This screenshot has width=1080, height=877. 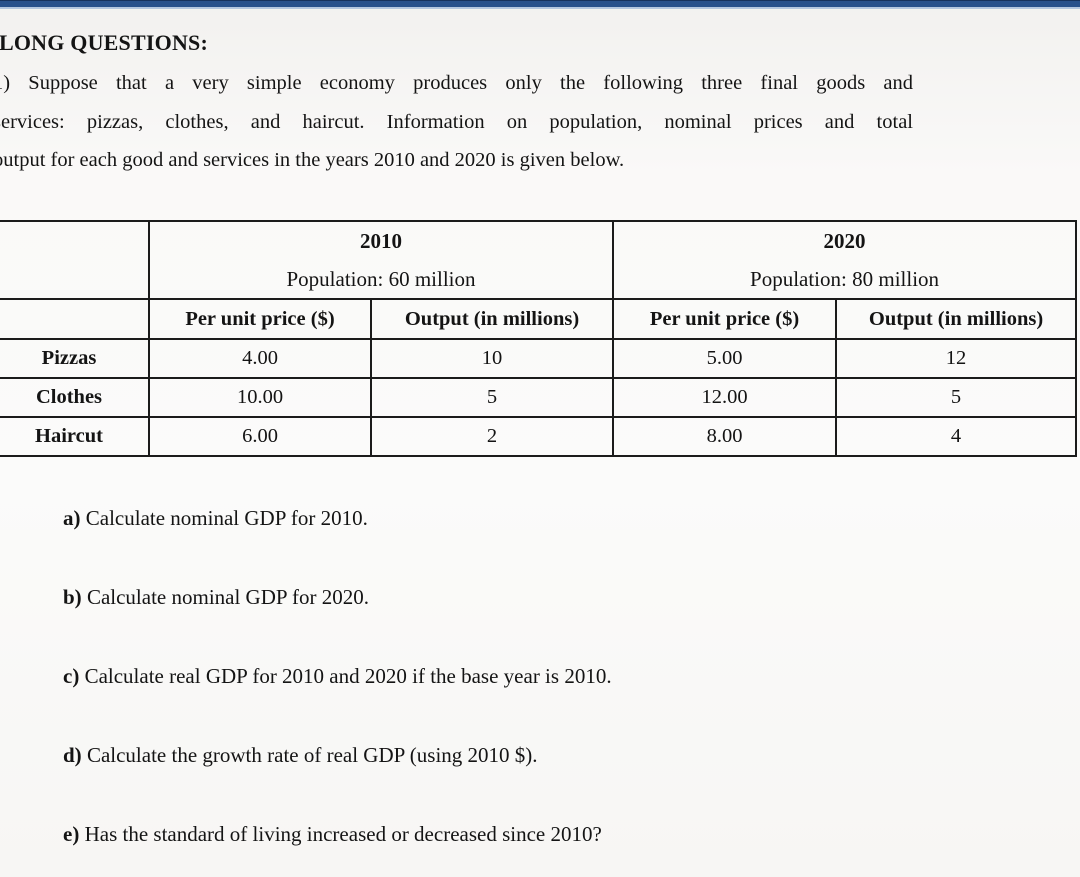 What do you see at coordinates (844, 241) in the screenshot?
I see `year-label: 2020` at bounding box center [844, 241].